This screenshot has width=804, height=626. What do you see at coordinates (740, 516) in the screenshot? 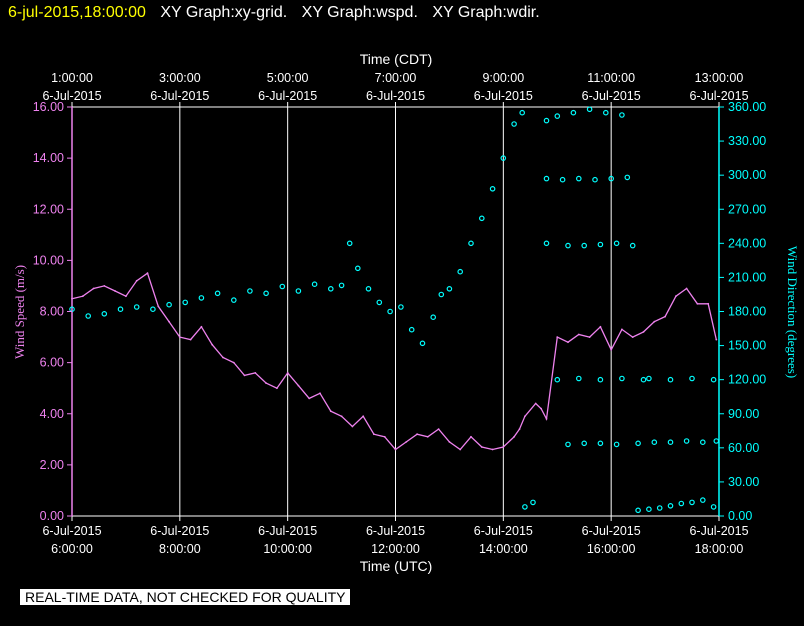
I see `y-tick-label-right: 0.00` at bounding box center [740, 516].